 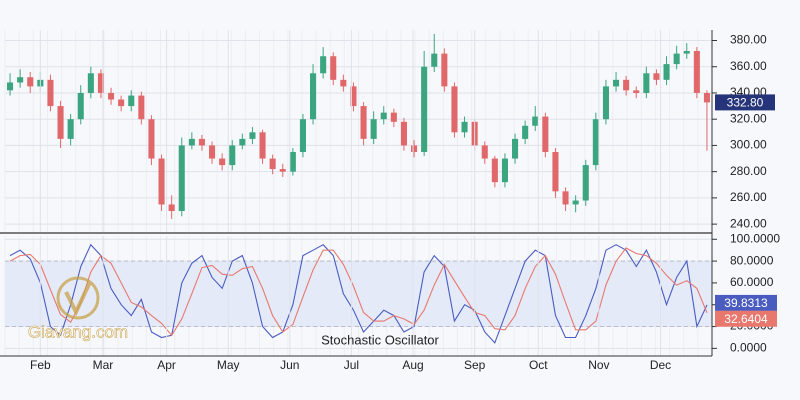 I want to click on x-tick-label: Mar, so click(x=103, y=365).